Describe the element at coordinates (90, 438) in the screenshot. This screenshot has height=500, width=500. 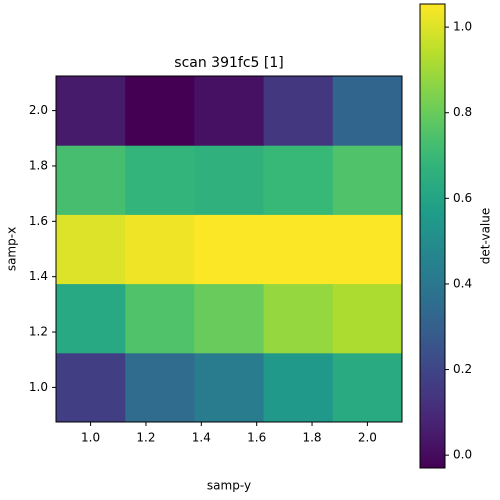
I see `x-tick-label: 1.0` at that location.